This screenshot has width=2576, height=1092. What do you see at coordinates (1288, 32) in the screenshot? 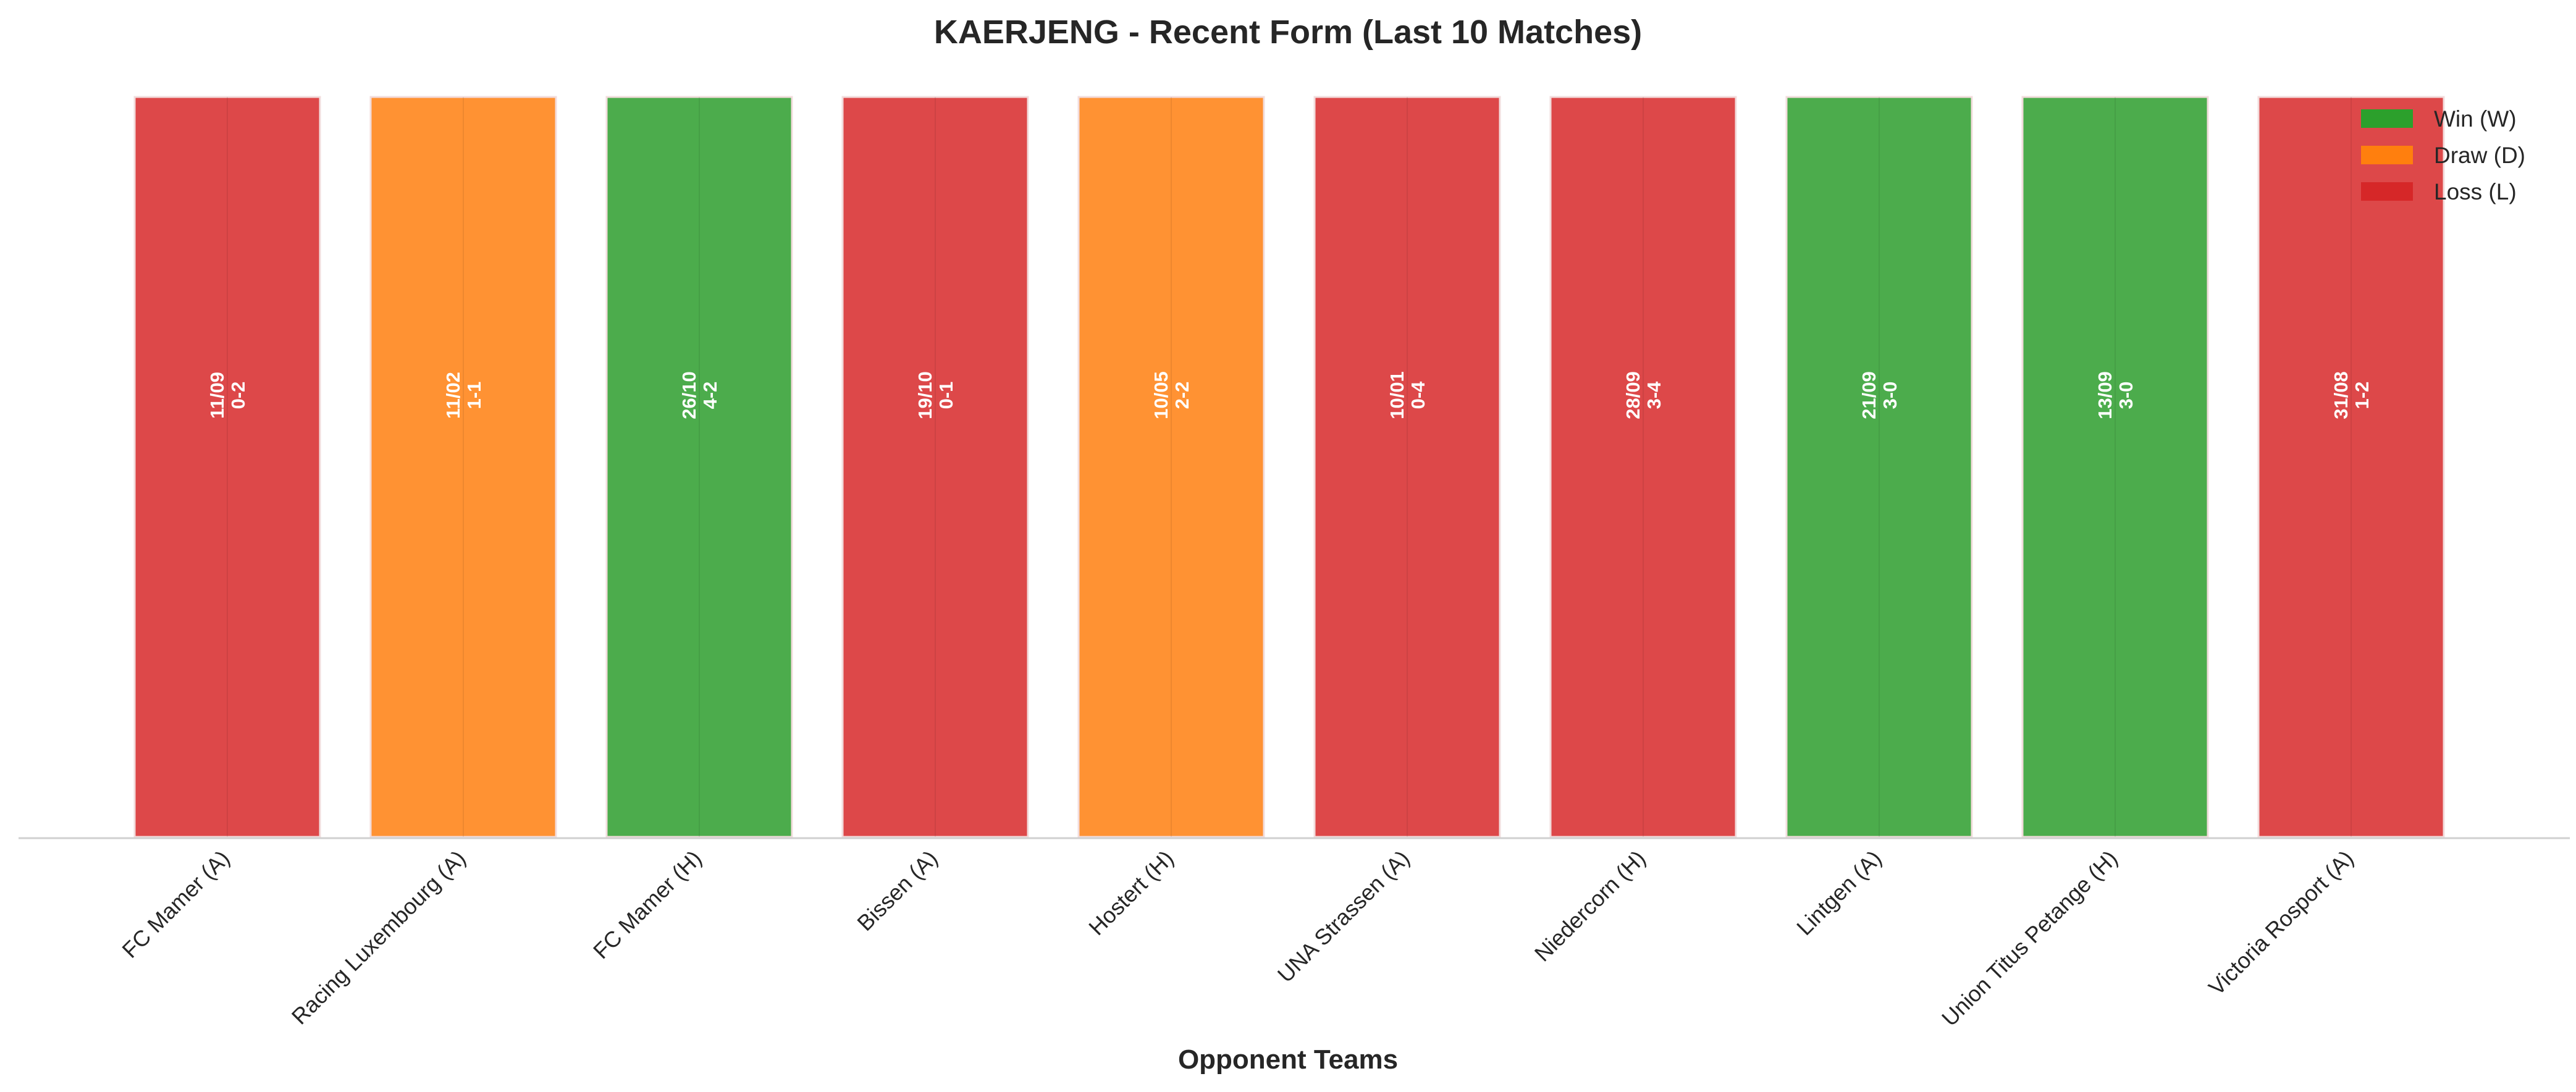
I see `chart-title: KAERJENG - Recent Form (Last 10 Matches)` at bounding box center [1288, 32].